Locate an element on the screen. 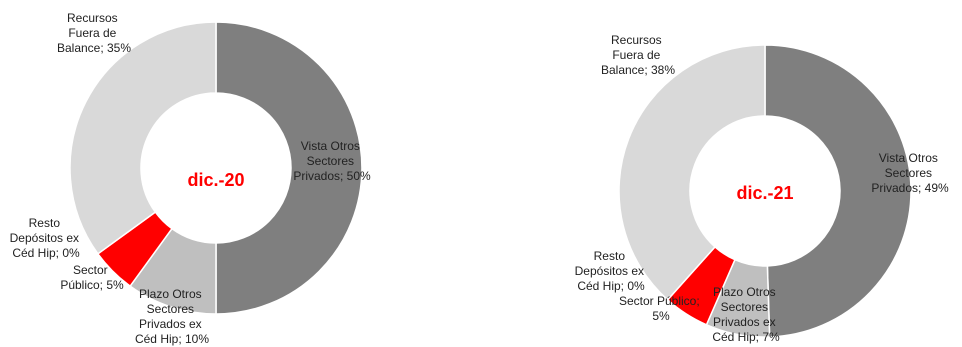 The width and height of the screenshot is (962, 347). slice-label-recursos: Recursos Fuera de Balance; 35% is located at coordinates (94, 33).